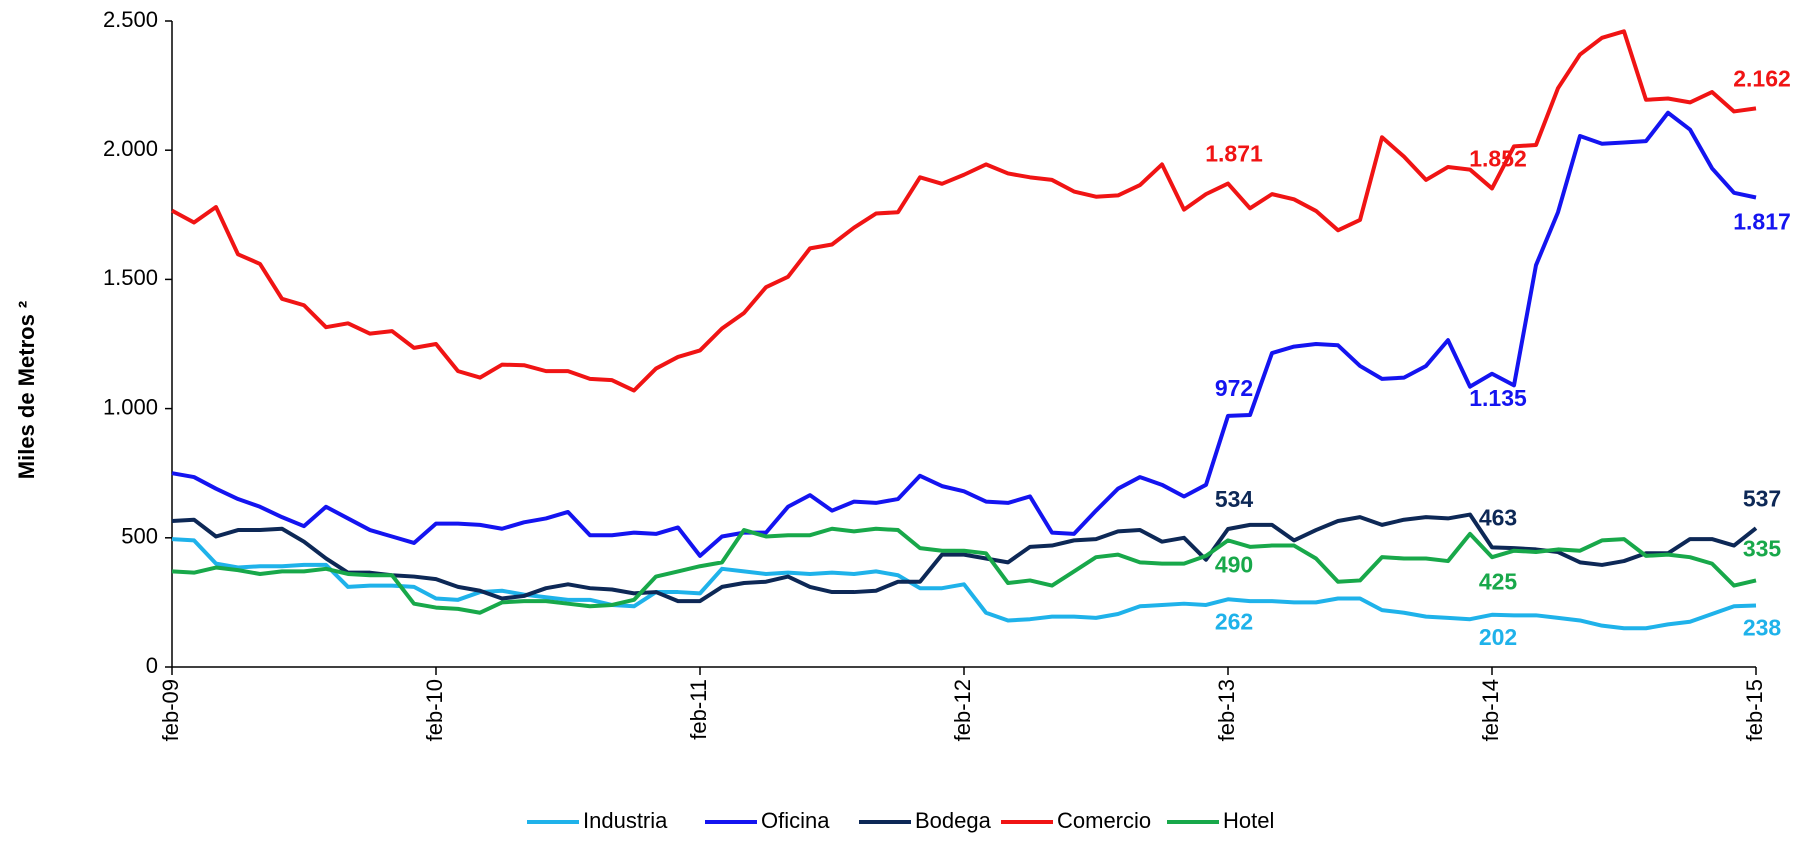  What do you see at coordinates (130, 148) in the screenshot?
I see `y-tick-label: 2.000` at bounding box center [130, 148].